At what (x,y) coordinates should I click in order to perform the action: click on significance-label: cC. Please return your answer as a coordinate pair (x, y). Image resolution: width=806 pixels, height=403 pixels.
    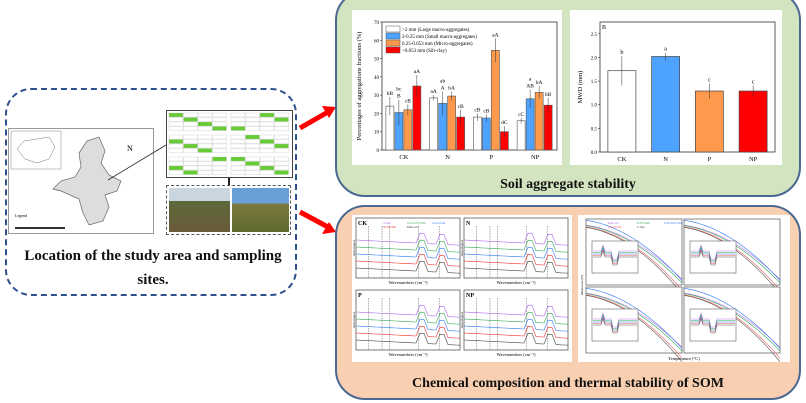
    Looking at the image, I should click on (521, 115).